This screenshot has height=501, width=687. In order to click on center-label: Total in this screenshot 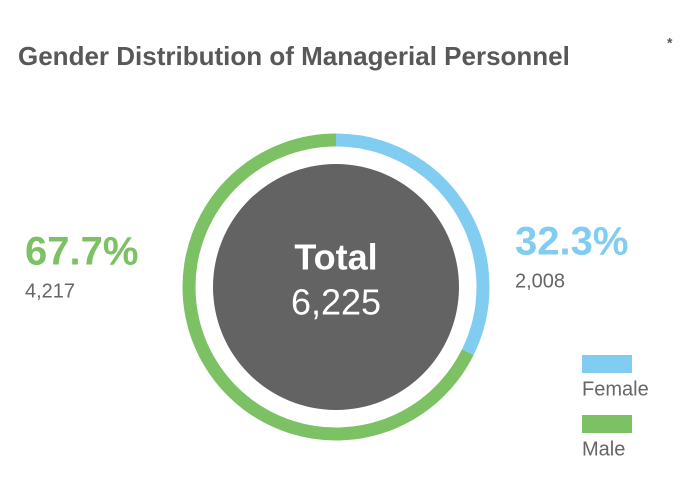, I will do `click(335, 257)`.